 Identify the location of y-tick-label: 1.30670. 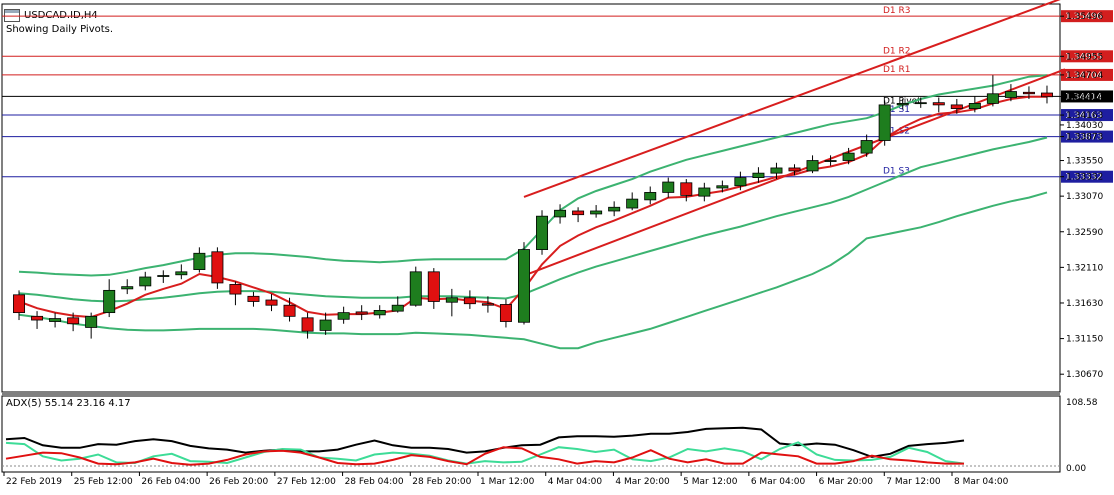
(1084, 375).